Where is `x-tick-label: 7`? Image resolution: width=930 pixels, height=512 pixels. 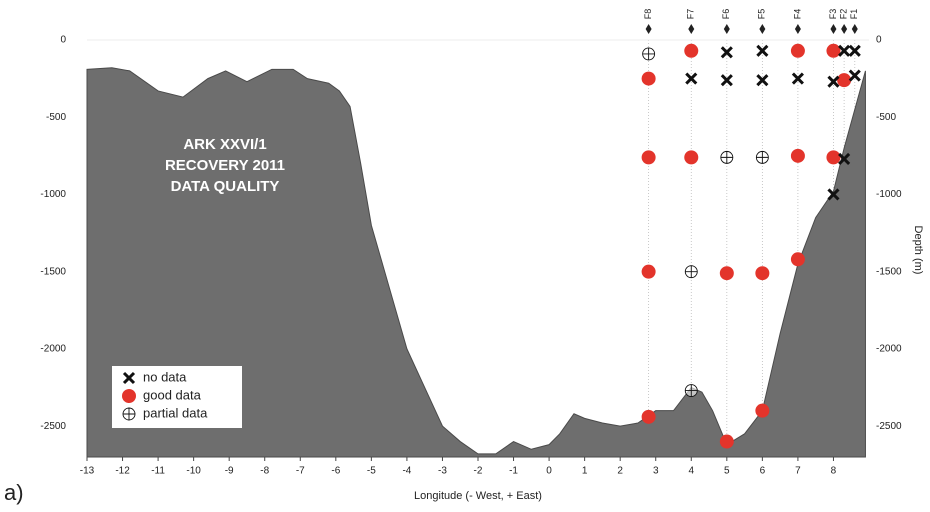
x-tick-label: 7 is located at coordinates (798, 471).